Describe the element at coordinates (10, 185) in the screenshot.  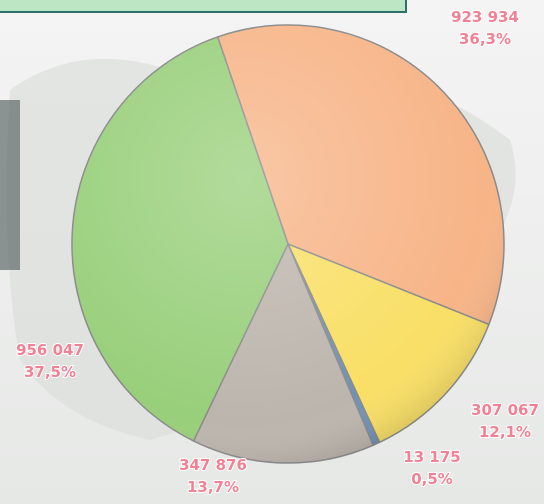
I see `side-bar` at that location.